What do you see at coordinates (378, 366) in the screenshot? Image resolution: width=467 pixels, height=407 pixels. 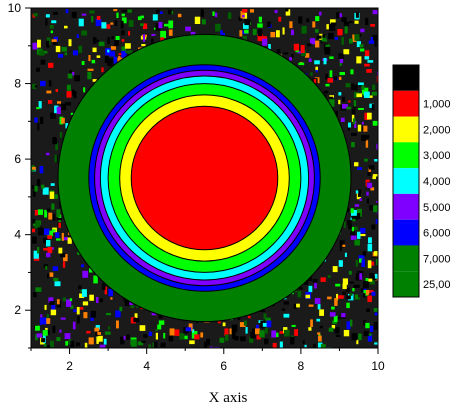 I see `x-tick-label: 10` at bounding box center [378, 366].